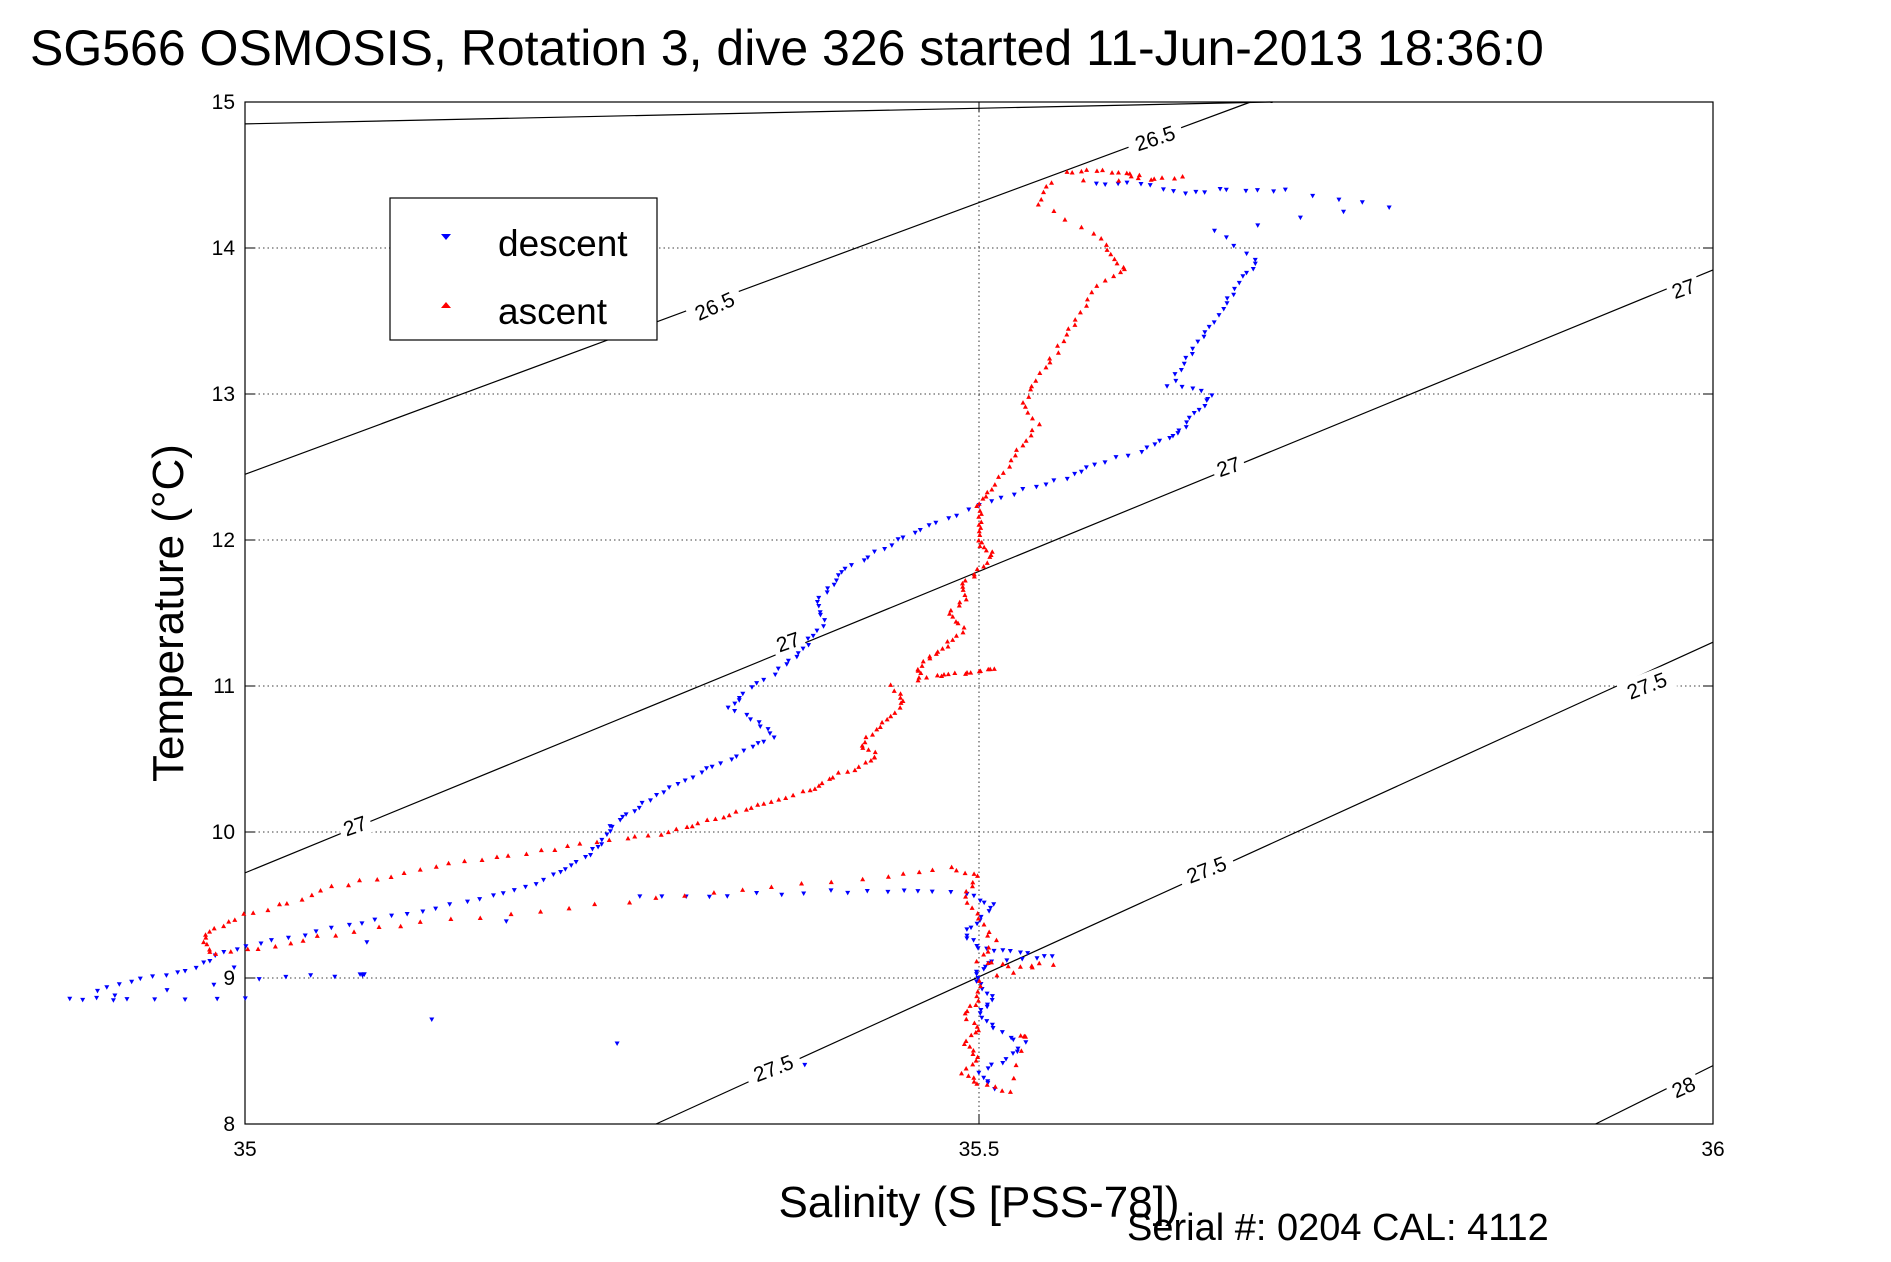  Describe the element at coordinates (1338, 1228) in the screenshot. I see `serial-cal-note: Serial #: 0204 CAL: 4112` at that location.